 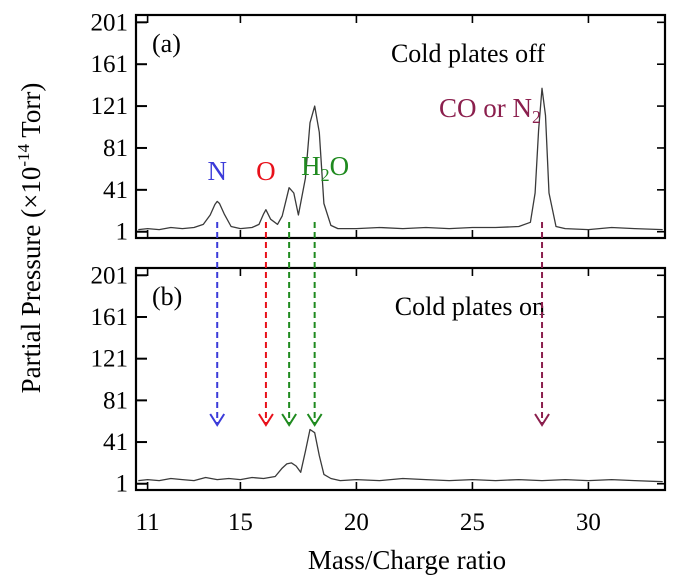 What do you see at coordinates (588, 522) in the screenshot?
I see `x-tick-label: 30` at bounding box center [588, 522].